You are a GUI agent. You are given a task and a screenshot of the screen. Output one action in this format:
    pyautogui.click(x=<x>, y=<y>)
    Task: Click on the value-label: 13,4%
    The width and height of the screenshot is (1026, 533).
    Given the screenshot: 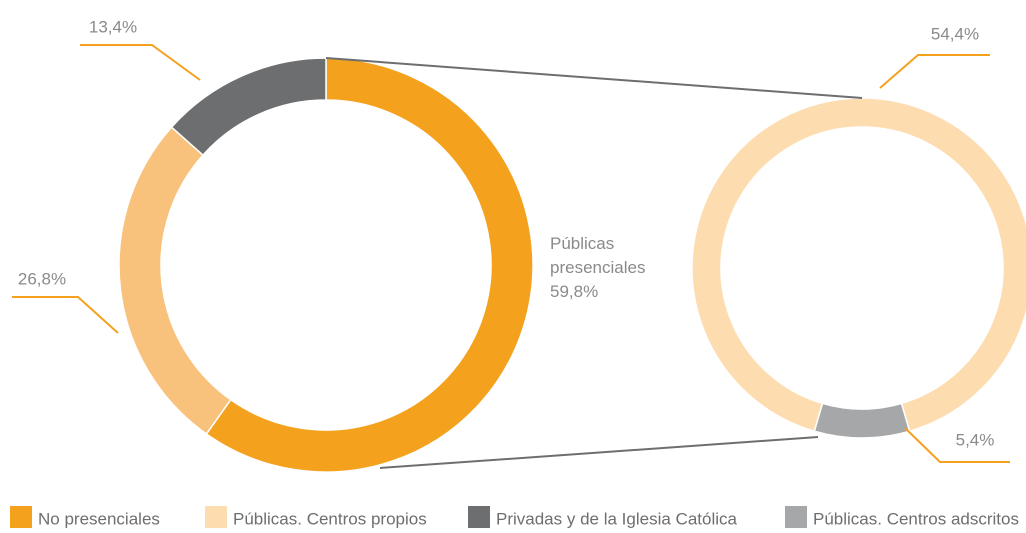 What is the action you would take?
    pyautogui.click(x=113, y=26)
    